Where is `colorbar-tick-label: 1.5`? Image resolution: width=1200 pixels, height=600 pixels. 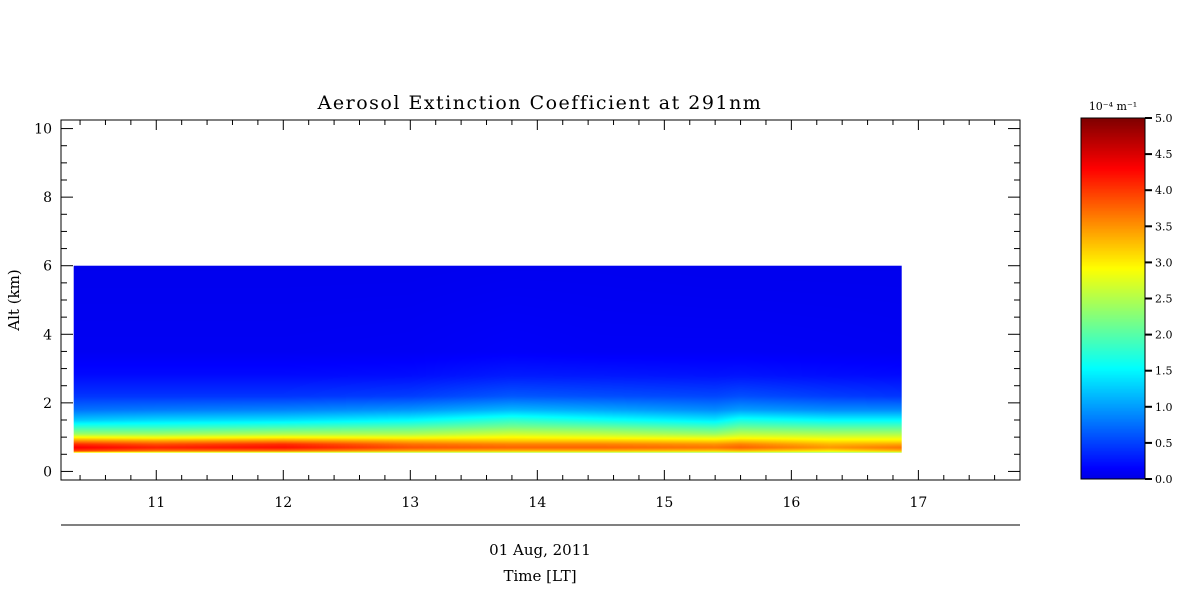
colorbar-tick-label: 1.5 is located at coordinates (1164, 371).